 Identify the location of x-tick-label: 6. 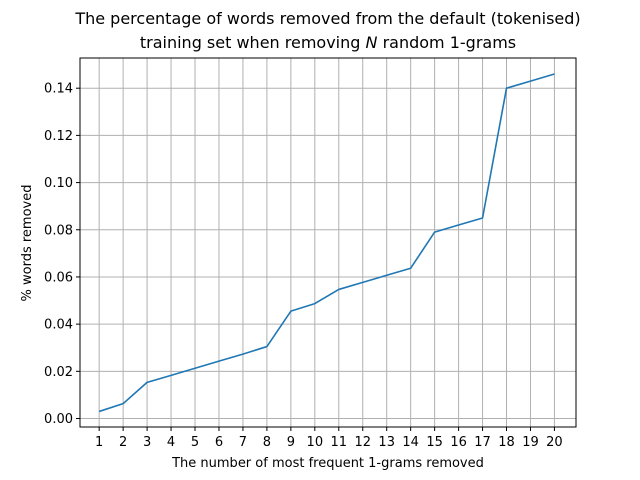
(219, 442).